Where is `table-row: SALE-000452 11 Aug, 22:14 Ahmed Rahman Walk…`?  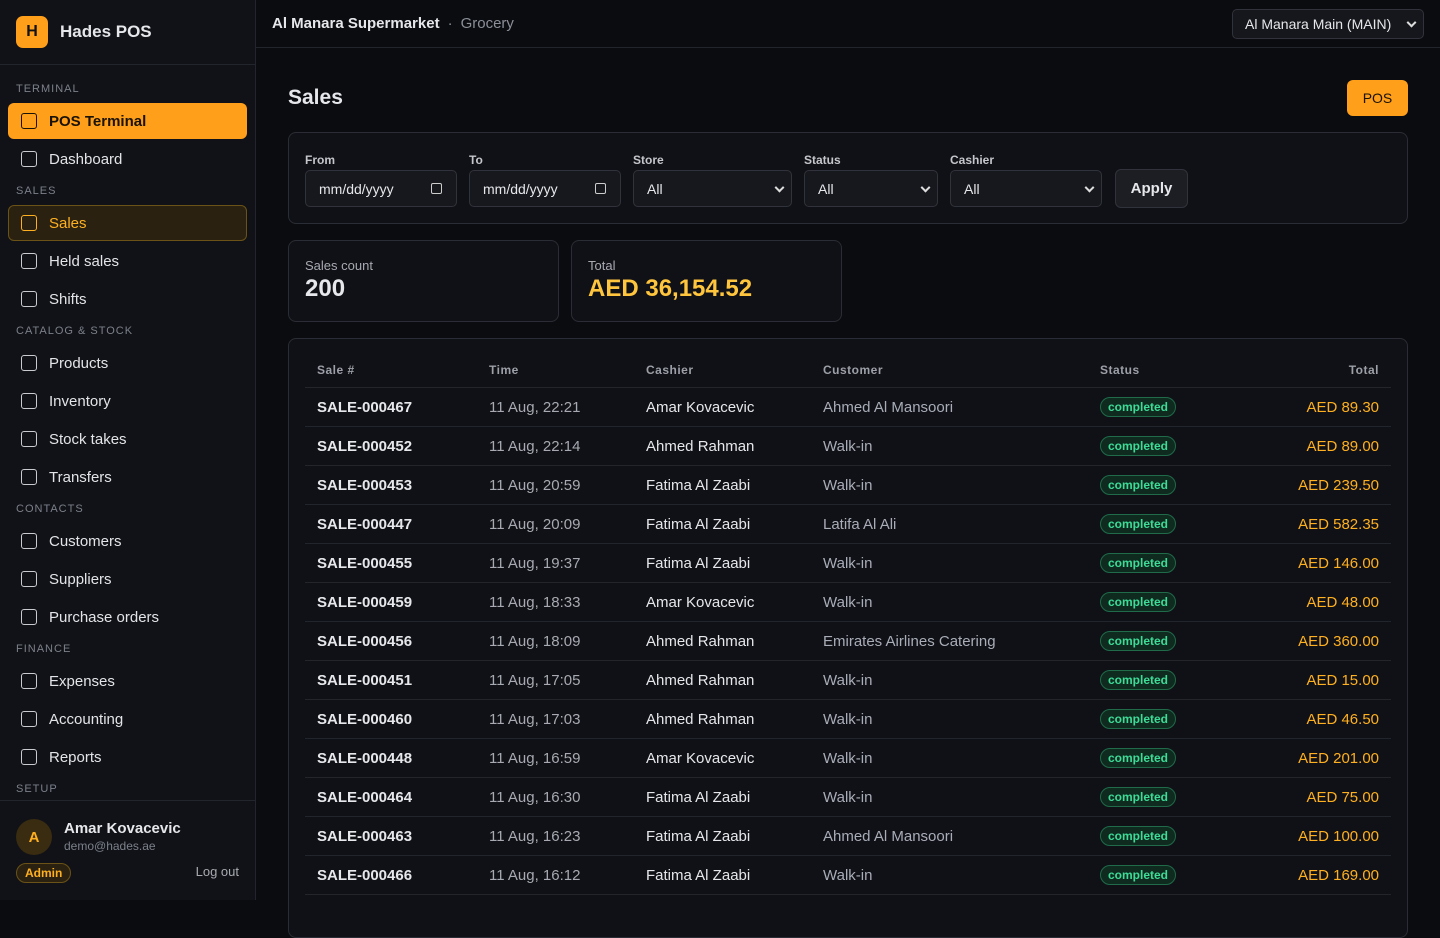 table-row: SALE-000452 11 Aug, 22:14 Ahmed Rahman Walk… is located at coordinates (848, 446).